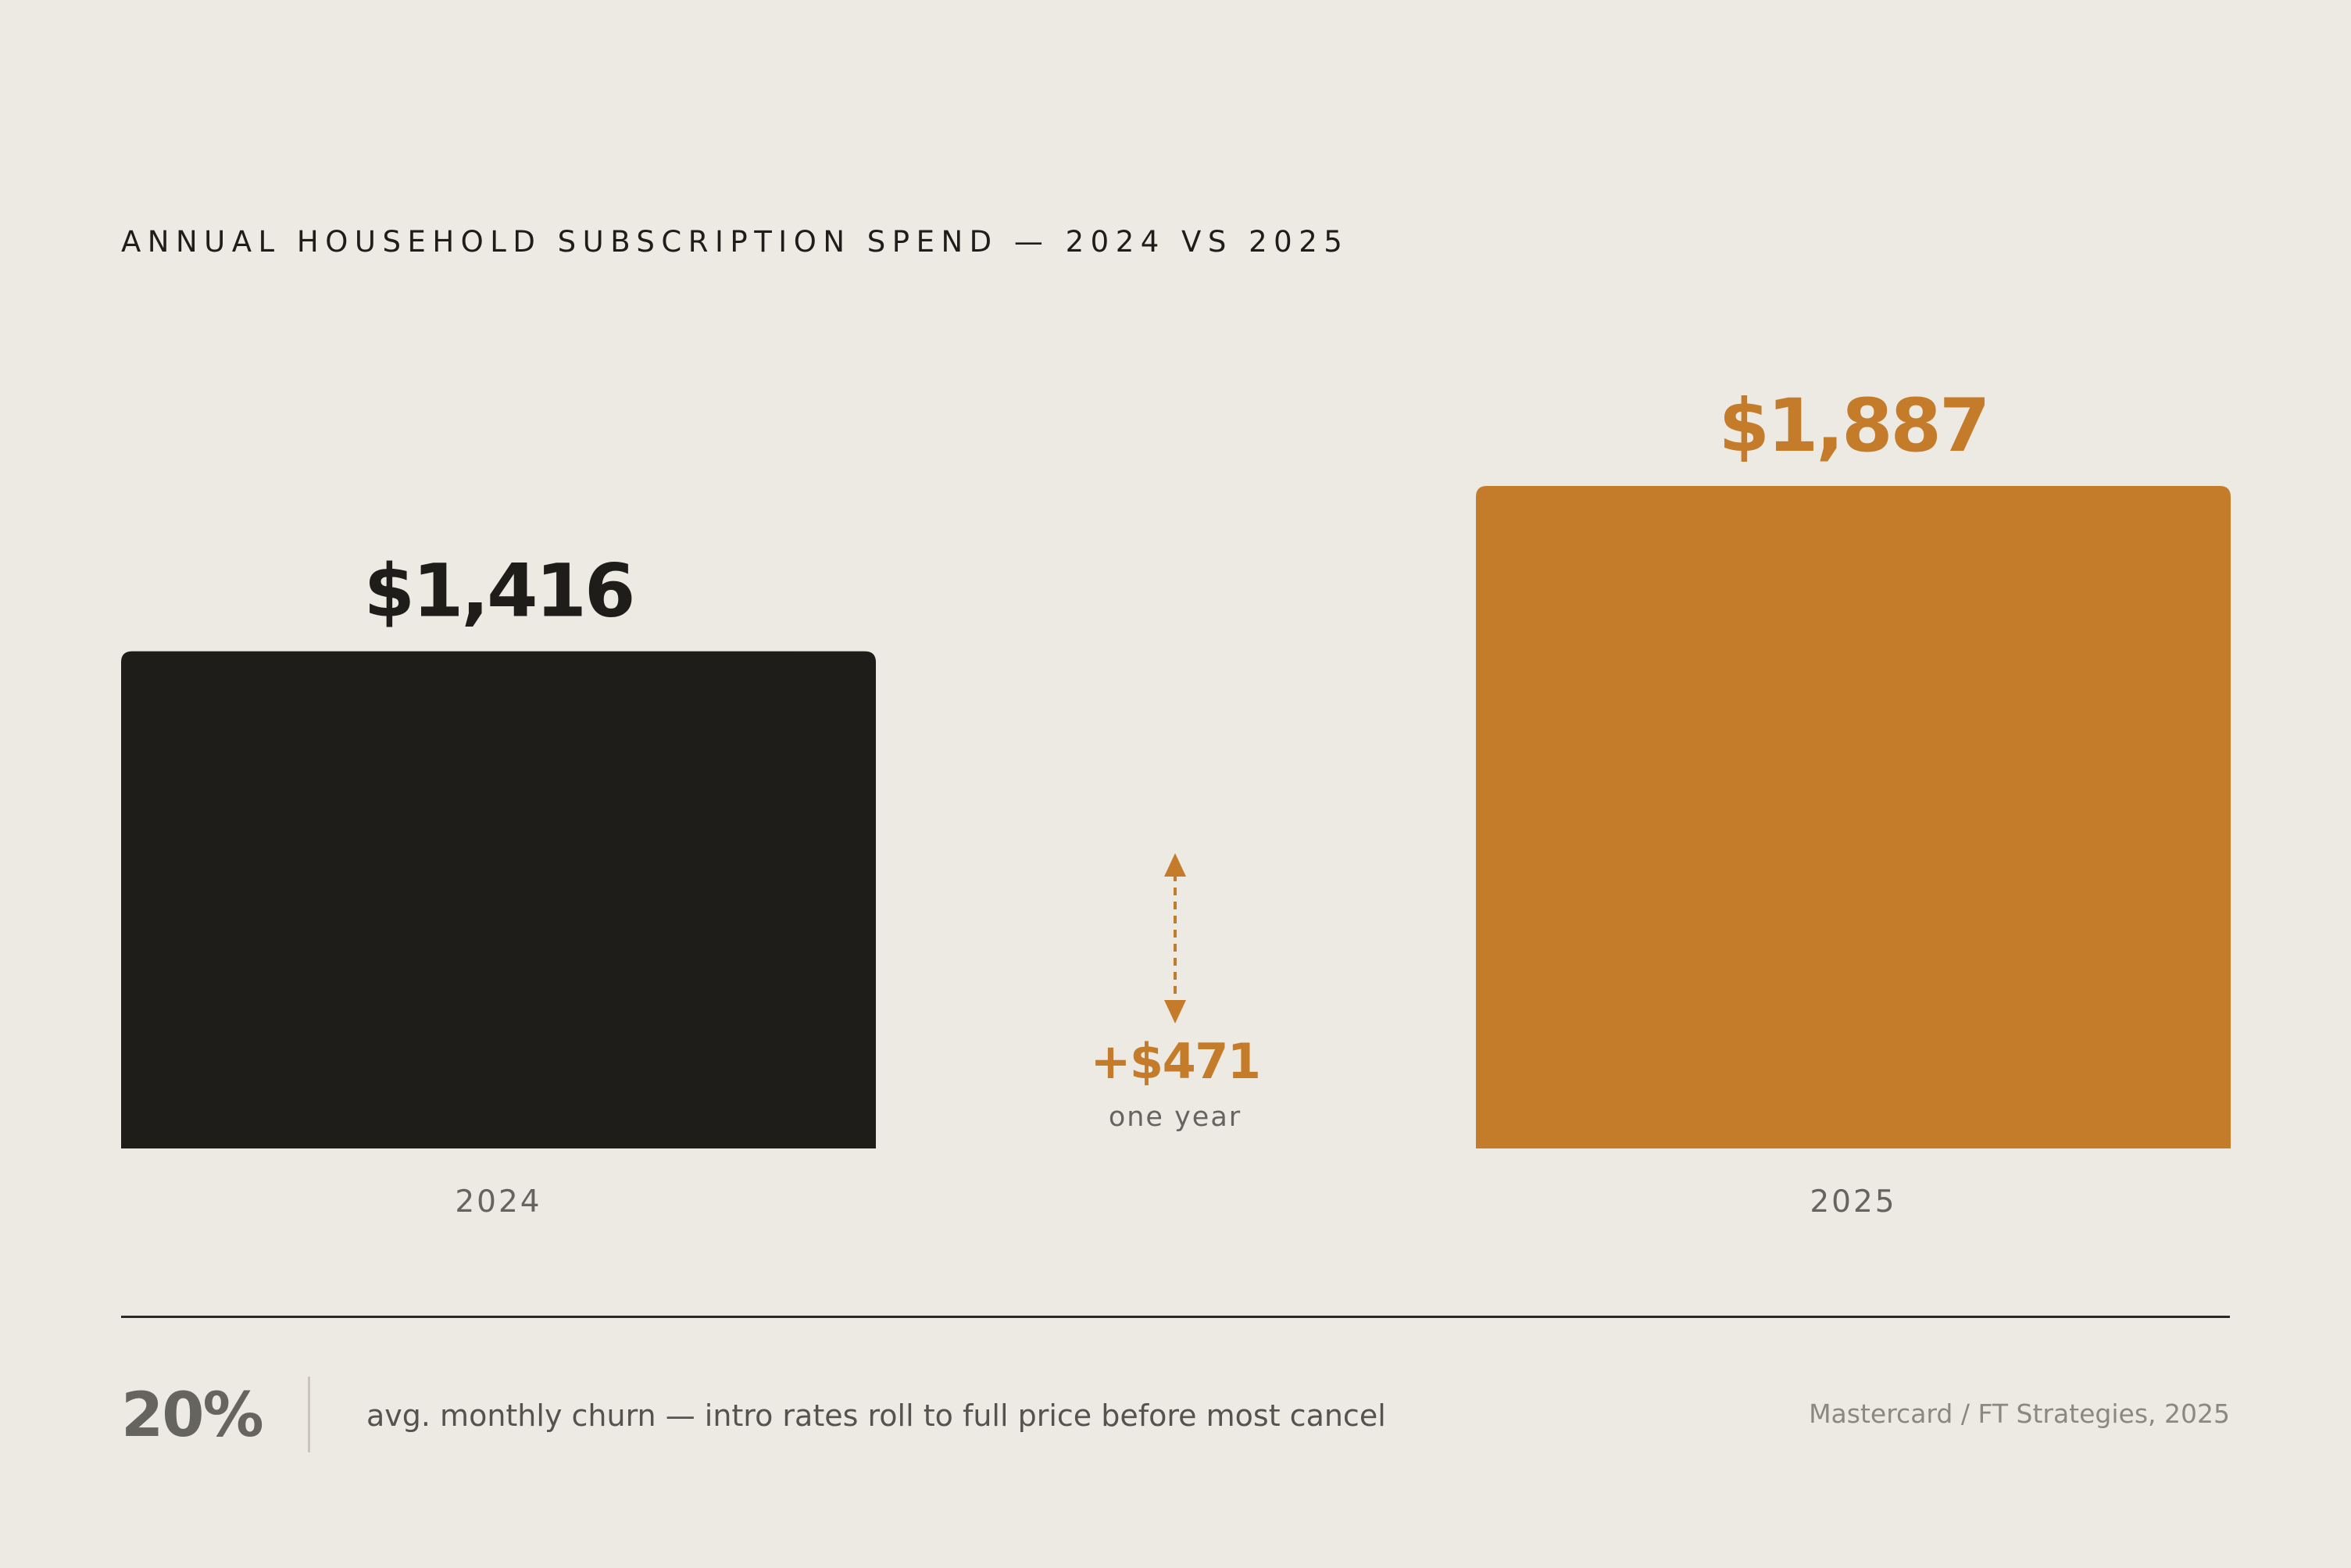  Describe the element at coordinates (1175, 1317) in the screenshot. I see `footer-divider` at that location.